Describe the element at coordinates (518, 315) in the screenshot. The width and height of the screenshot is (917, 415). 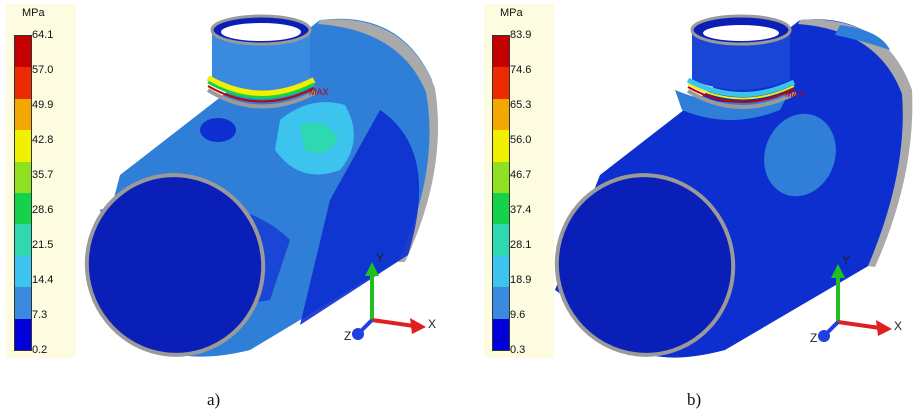
I see `legend-value: 9.6` at that location.